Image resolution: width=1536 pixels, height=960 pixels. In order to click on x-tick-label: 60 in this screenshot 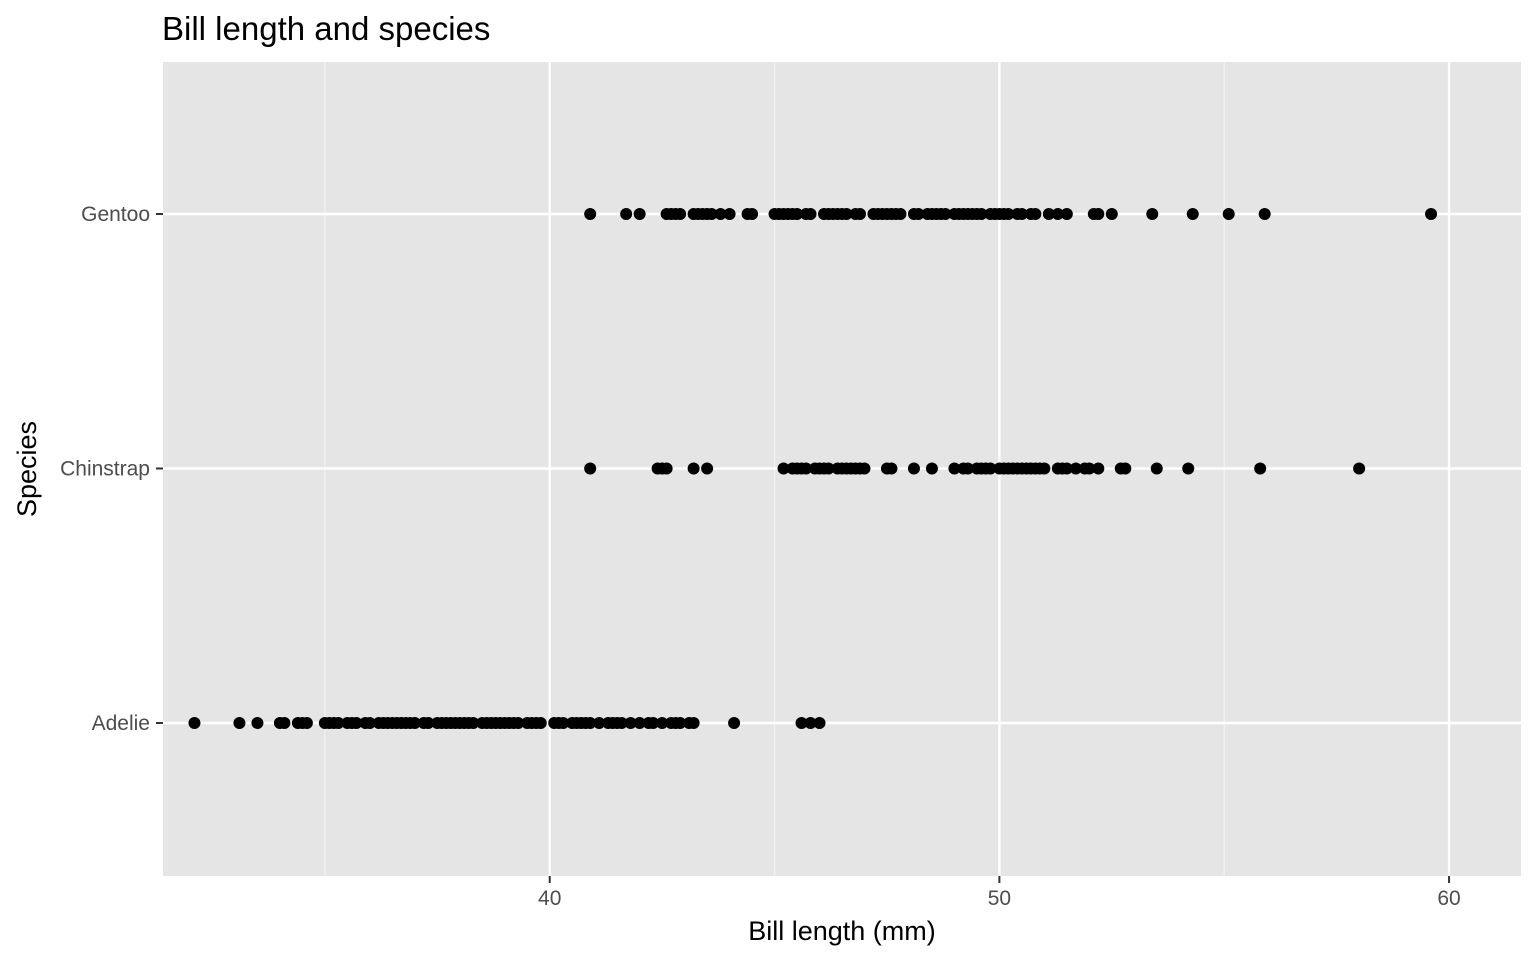, I will do `click(1448, 898)`.